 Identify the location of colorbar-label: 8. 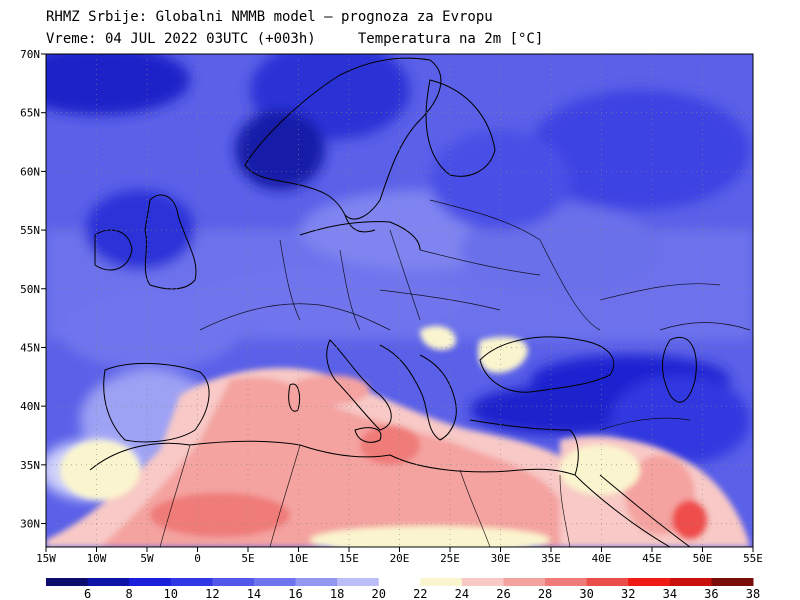
(129, 593).